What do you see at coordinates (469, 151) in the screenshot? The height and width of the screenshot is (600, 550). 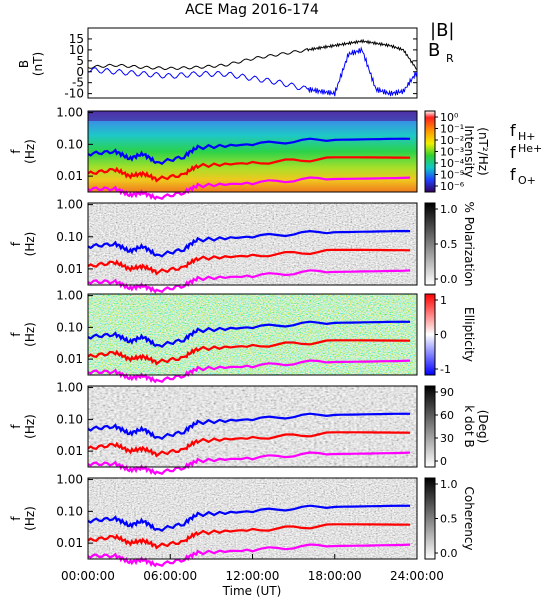 I see `colorbar-label: Intensity` at bounding box center [469, 151].